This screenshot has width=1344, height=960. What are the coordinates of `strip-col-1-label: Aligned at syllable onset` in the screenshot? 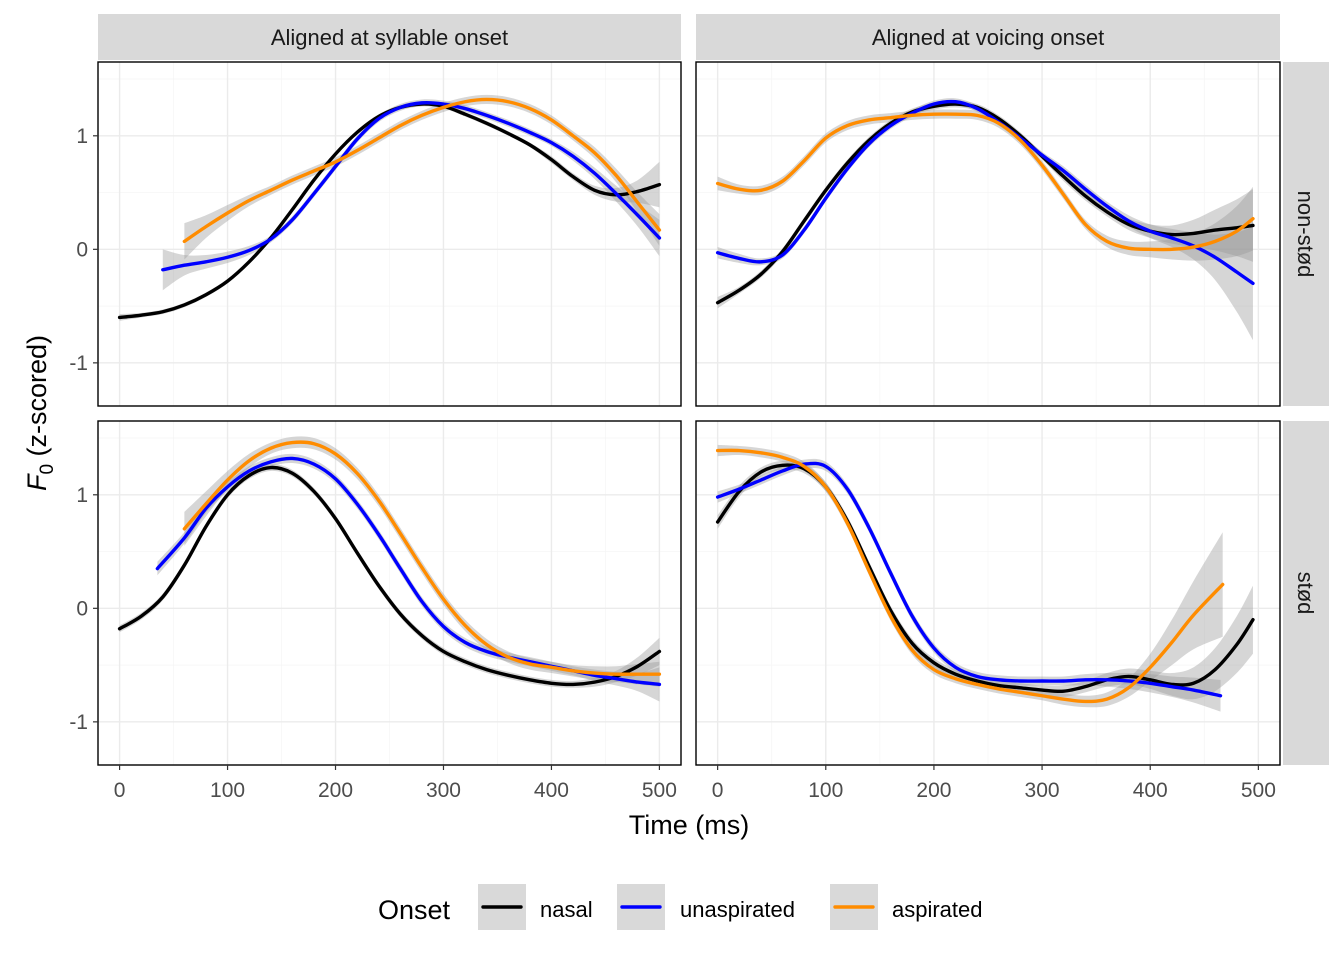 It's located at (389, 37).